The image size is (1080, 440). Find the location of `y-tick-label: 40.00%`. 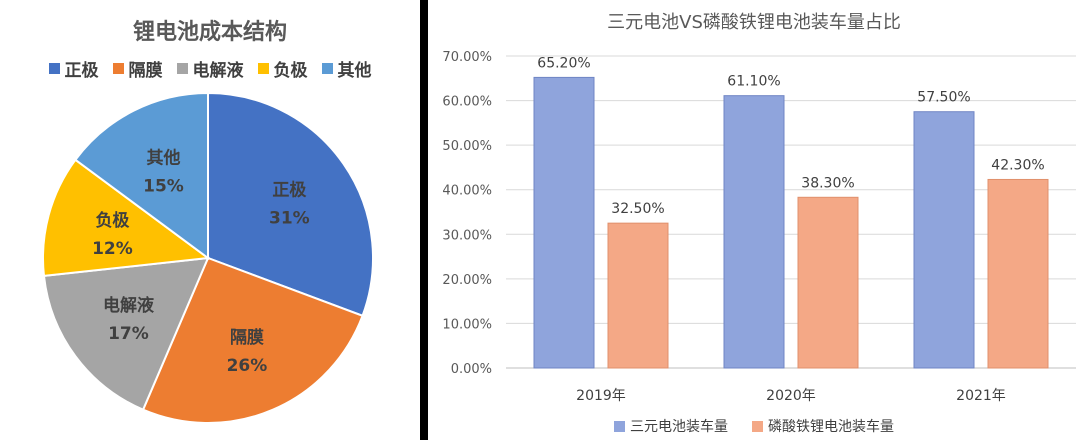

y-tick-label: 40.00% is located at coordinates (467, 191).